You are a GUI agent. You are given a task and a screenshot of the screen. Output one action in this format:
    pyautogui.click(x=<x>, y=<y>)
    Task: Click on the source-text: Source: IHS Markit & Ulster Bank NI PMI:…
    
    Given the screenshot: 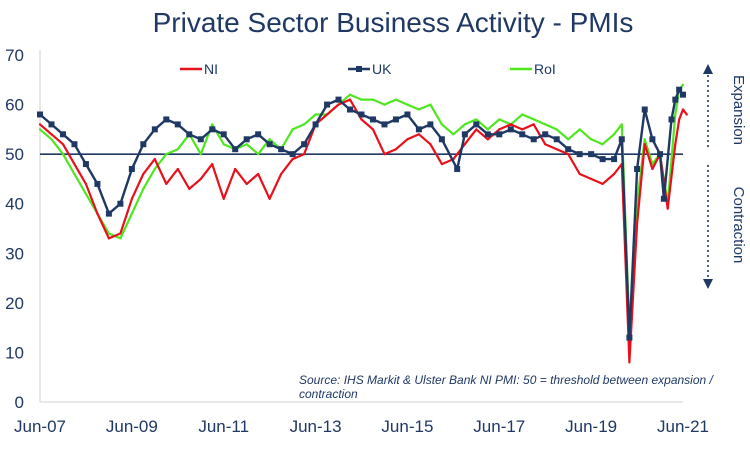 What is the action you would take?
    pyautogui.click(x=507, y=380)
    